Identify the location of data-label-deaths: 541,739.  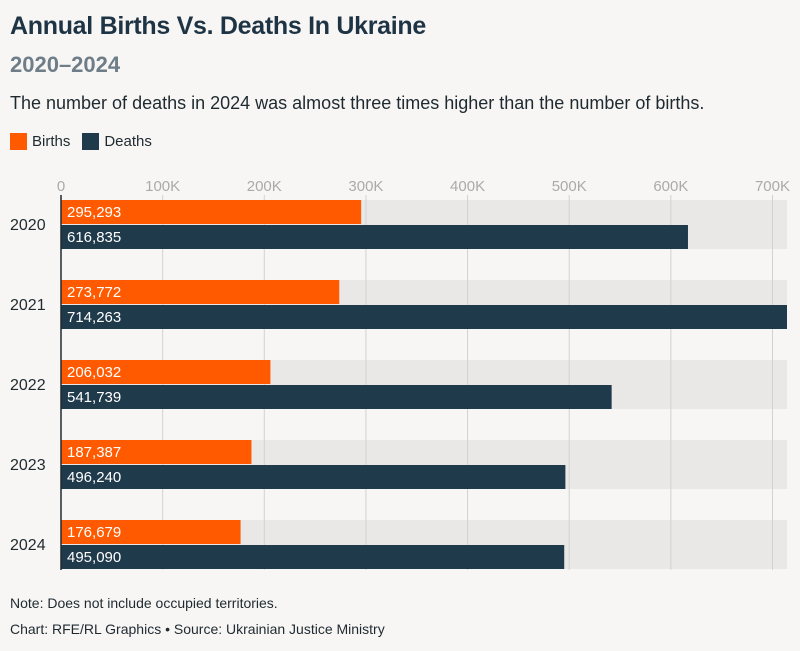
(94, 397).